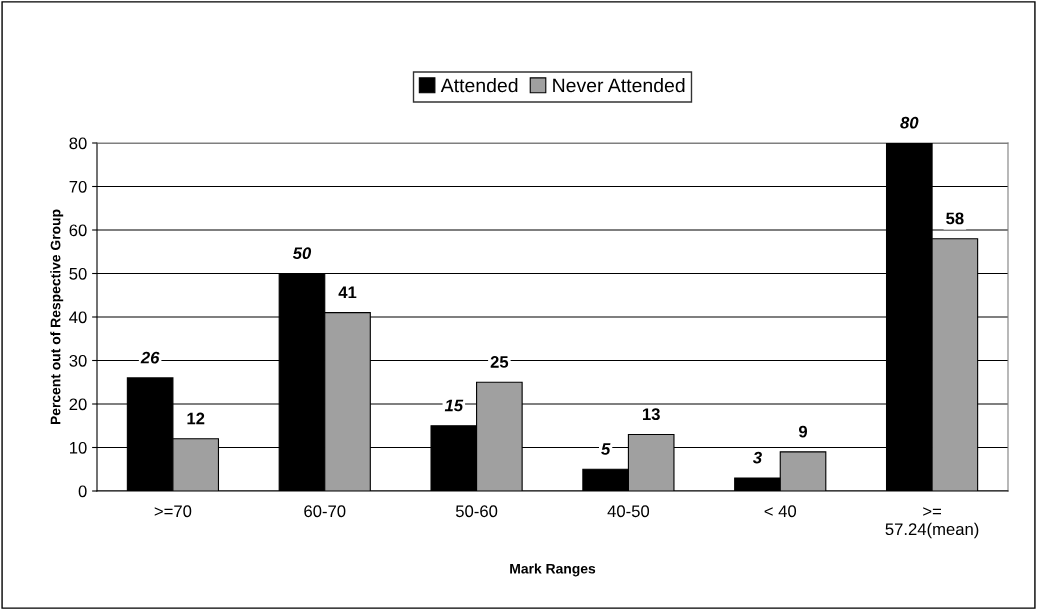 Image resolution: width=1037 pixels, height=610 pixels. What do you see at coordinates (476, 511) in the screenshot?
I see `x-tick-label: 50-60` at bounding box center [476, 511].